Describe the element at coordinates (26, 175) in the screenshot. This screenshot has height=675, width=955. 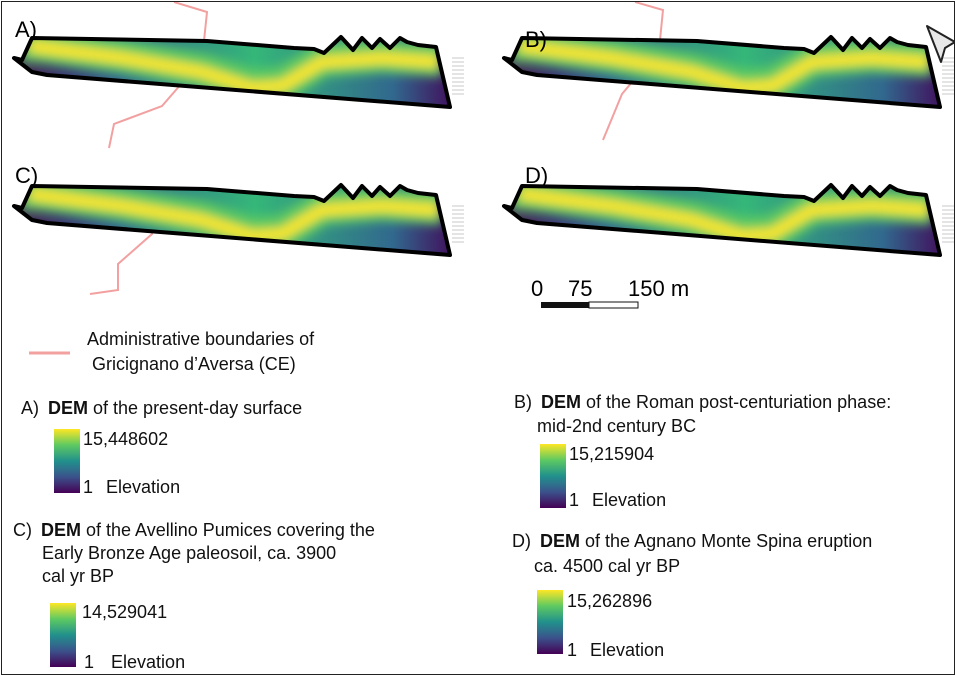
I see `panel-label: C)` at that location.